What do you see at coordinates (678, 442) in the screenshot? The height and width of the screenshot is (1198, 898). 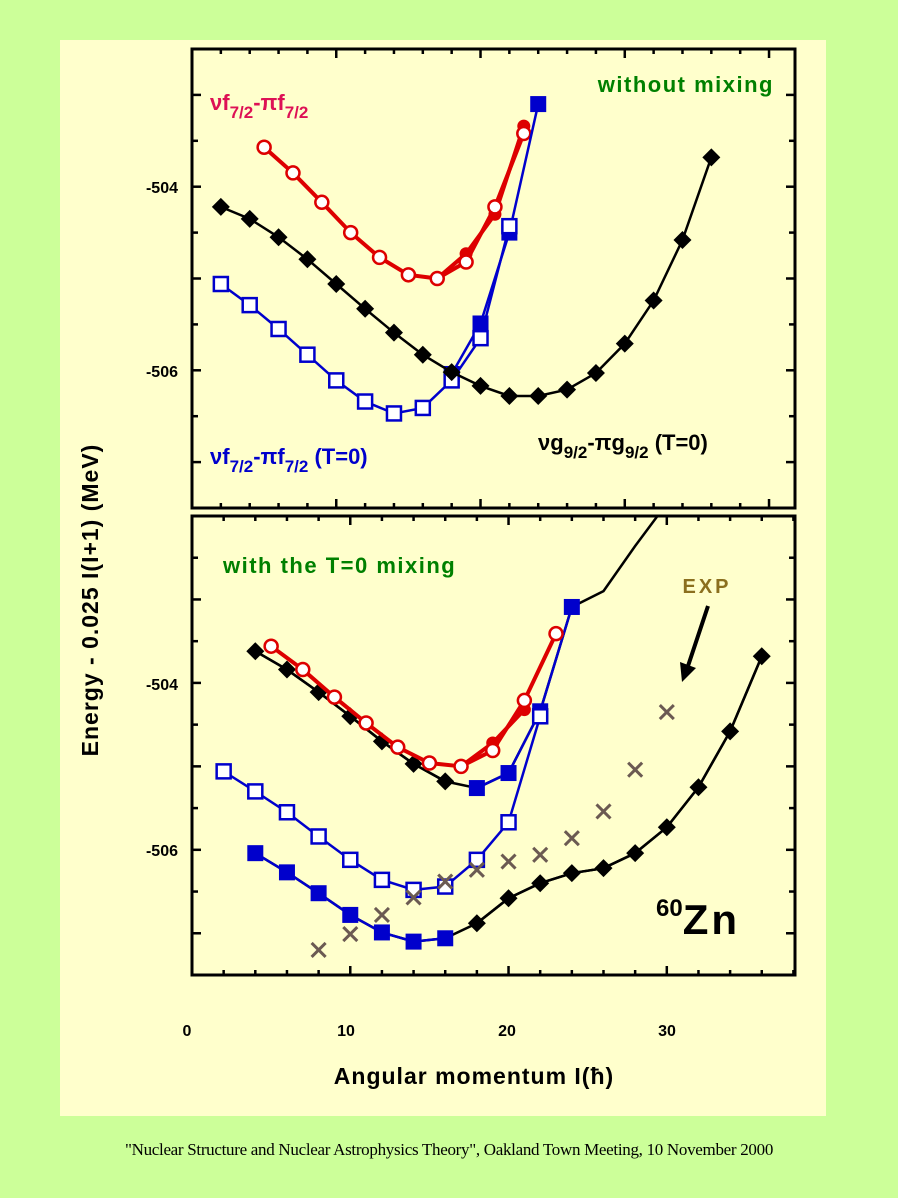 I see `legend-black-tail: (T=0)` at bounding box center [678, 442].